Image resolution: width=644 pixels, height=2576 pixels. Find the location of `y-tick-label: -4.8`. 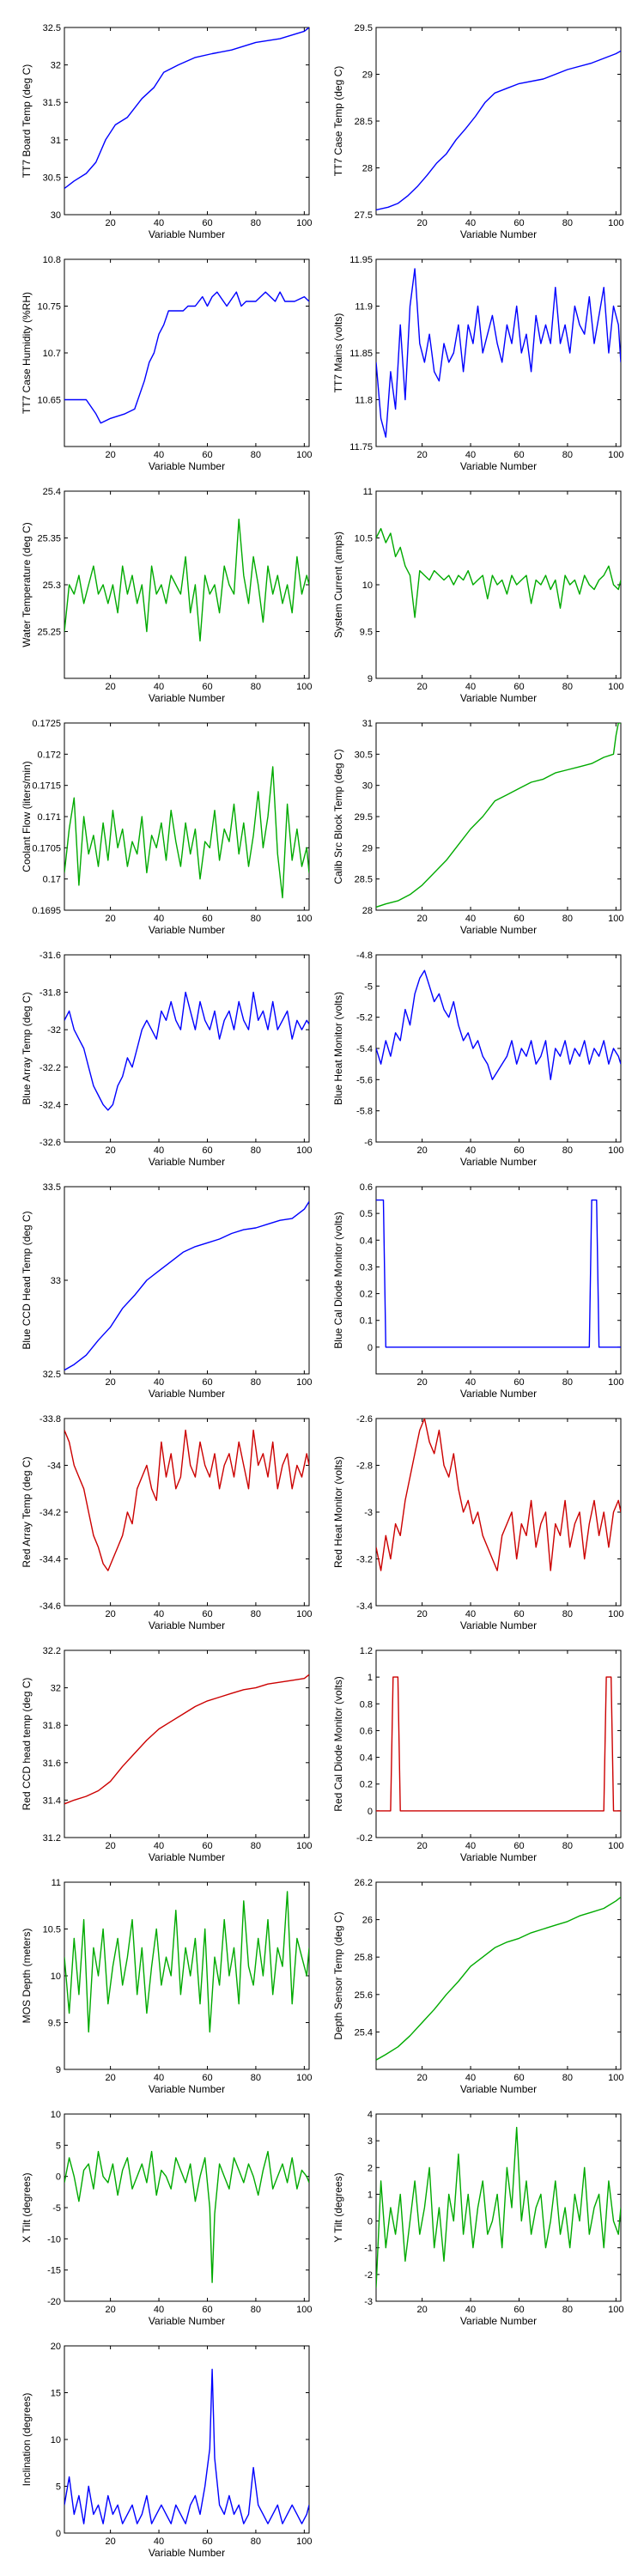

y-tick-label: -4.8 is located at coordinates (365, 956).